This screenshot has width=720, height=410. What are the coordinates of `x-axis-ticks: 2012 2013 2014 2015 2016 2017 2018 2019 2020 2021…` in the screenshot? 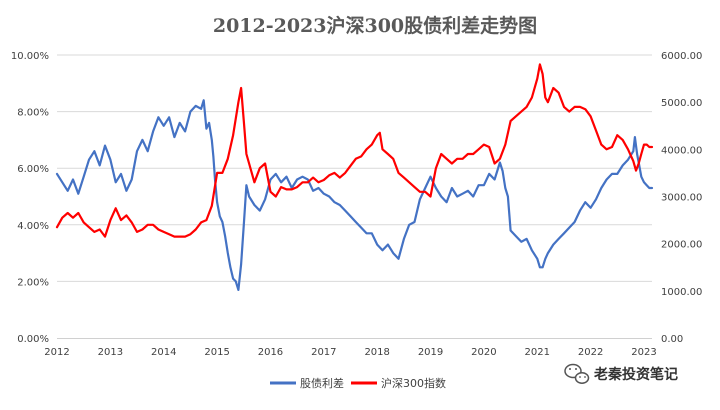 It's located at (350, 352).